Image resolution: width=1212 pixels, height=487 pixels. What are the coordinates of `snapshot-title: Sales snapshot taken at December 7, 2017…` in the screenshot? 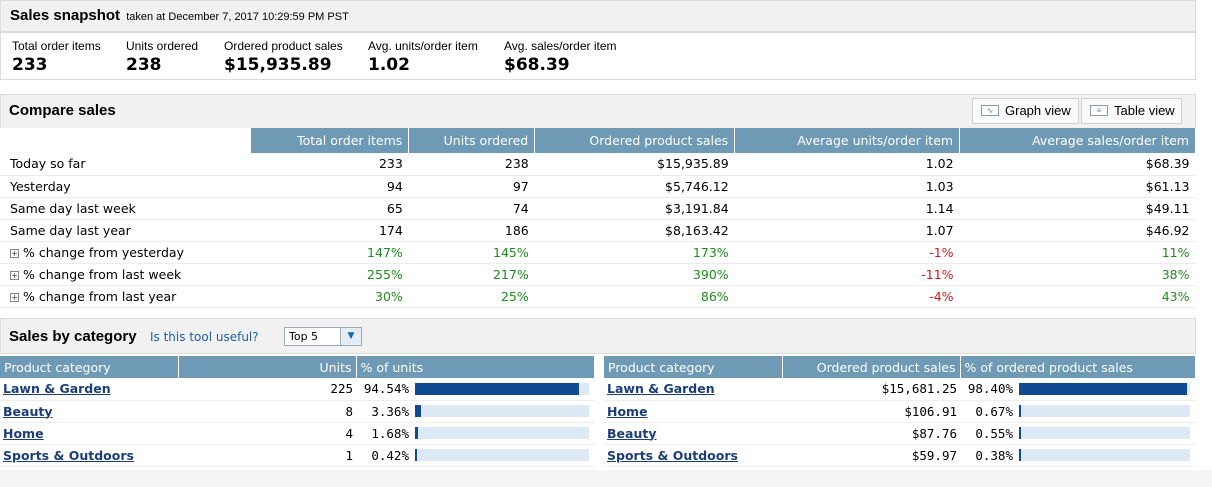 It's located at (179, 15).